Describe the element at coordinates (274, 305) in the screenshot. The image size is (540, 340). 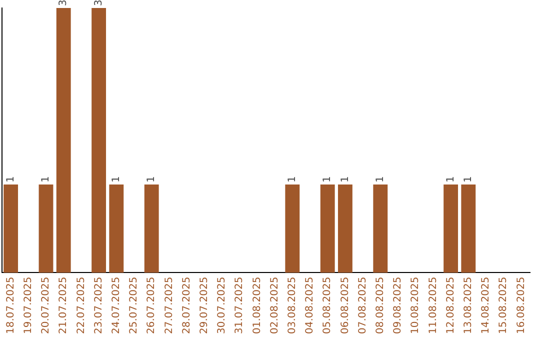
I see `x-tick-label: 02.08.2025` at that location.